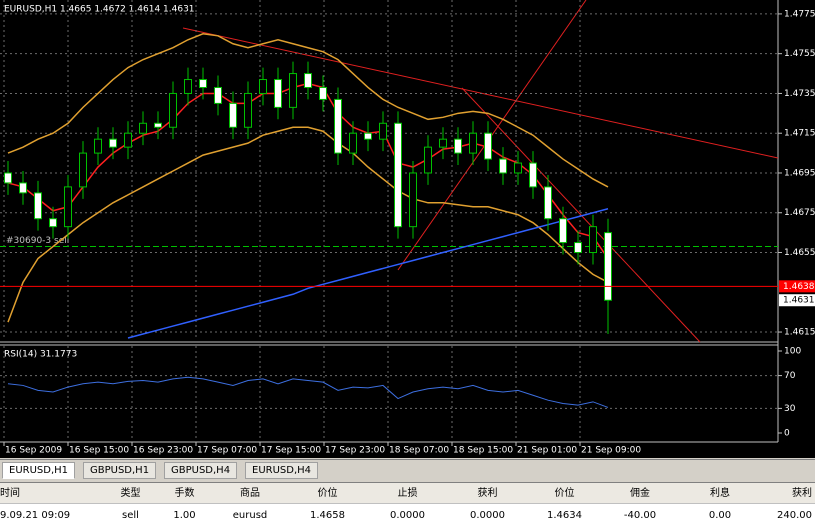 This screenshot has width=815, height=528. What do you see at coordinates (799, 333) in the screenshot?
I see `y-tick-label: 1.4615` at bounding box center [799, 333].